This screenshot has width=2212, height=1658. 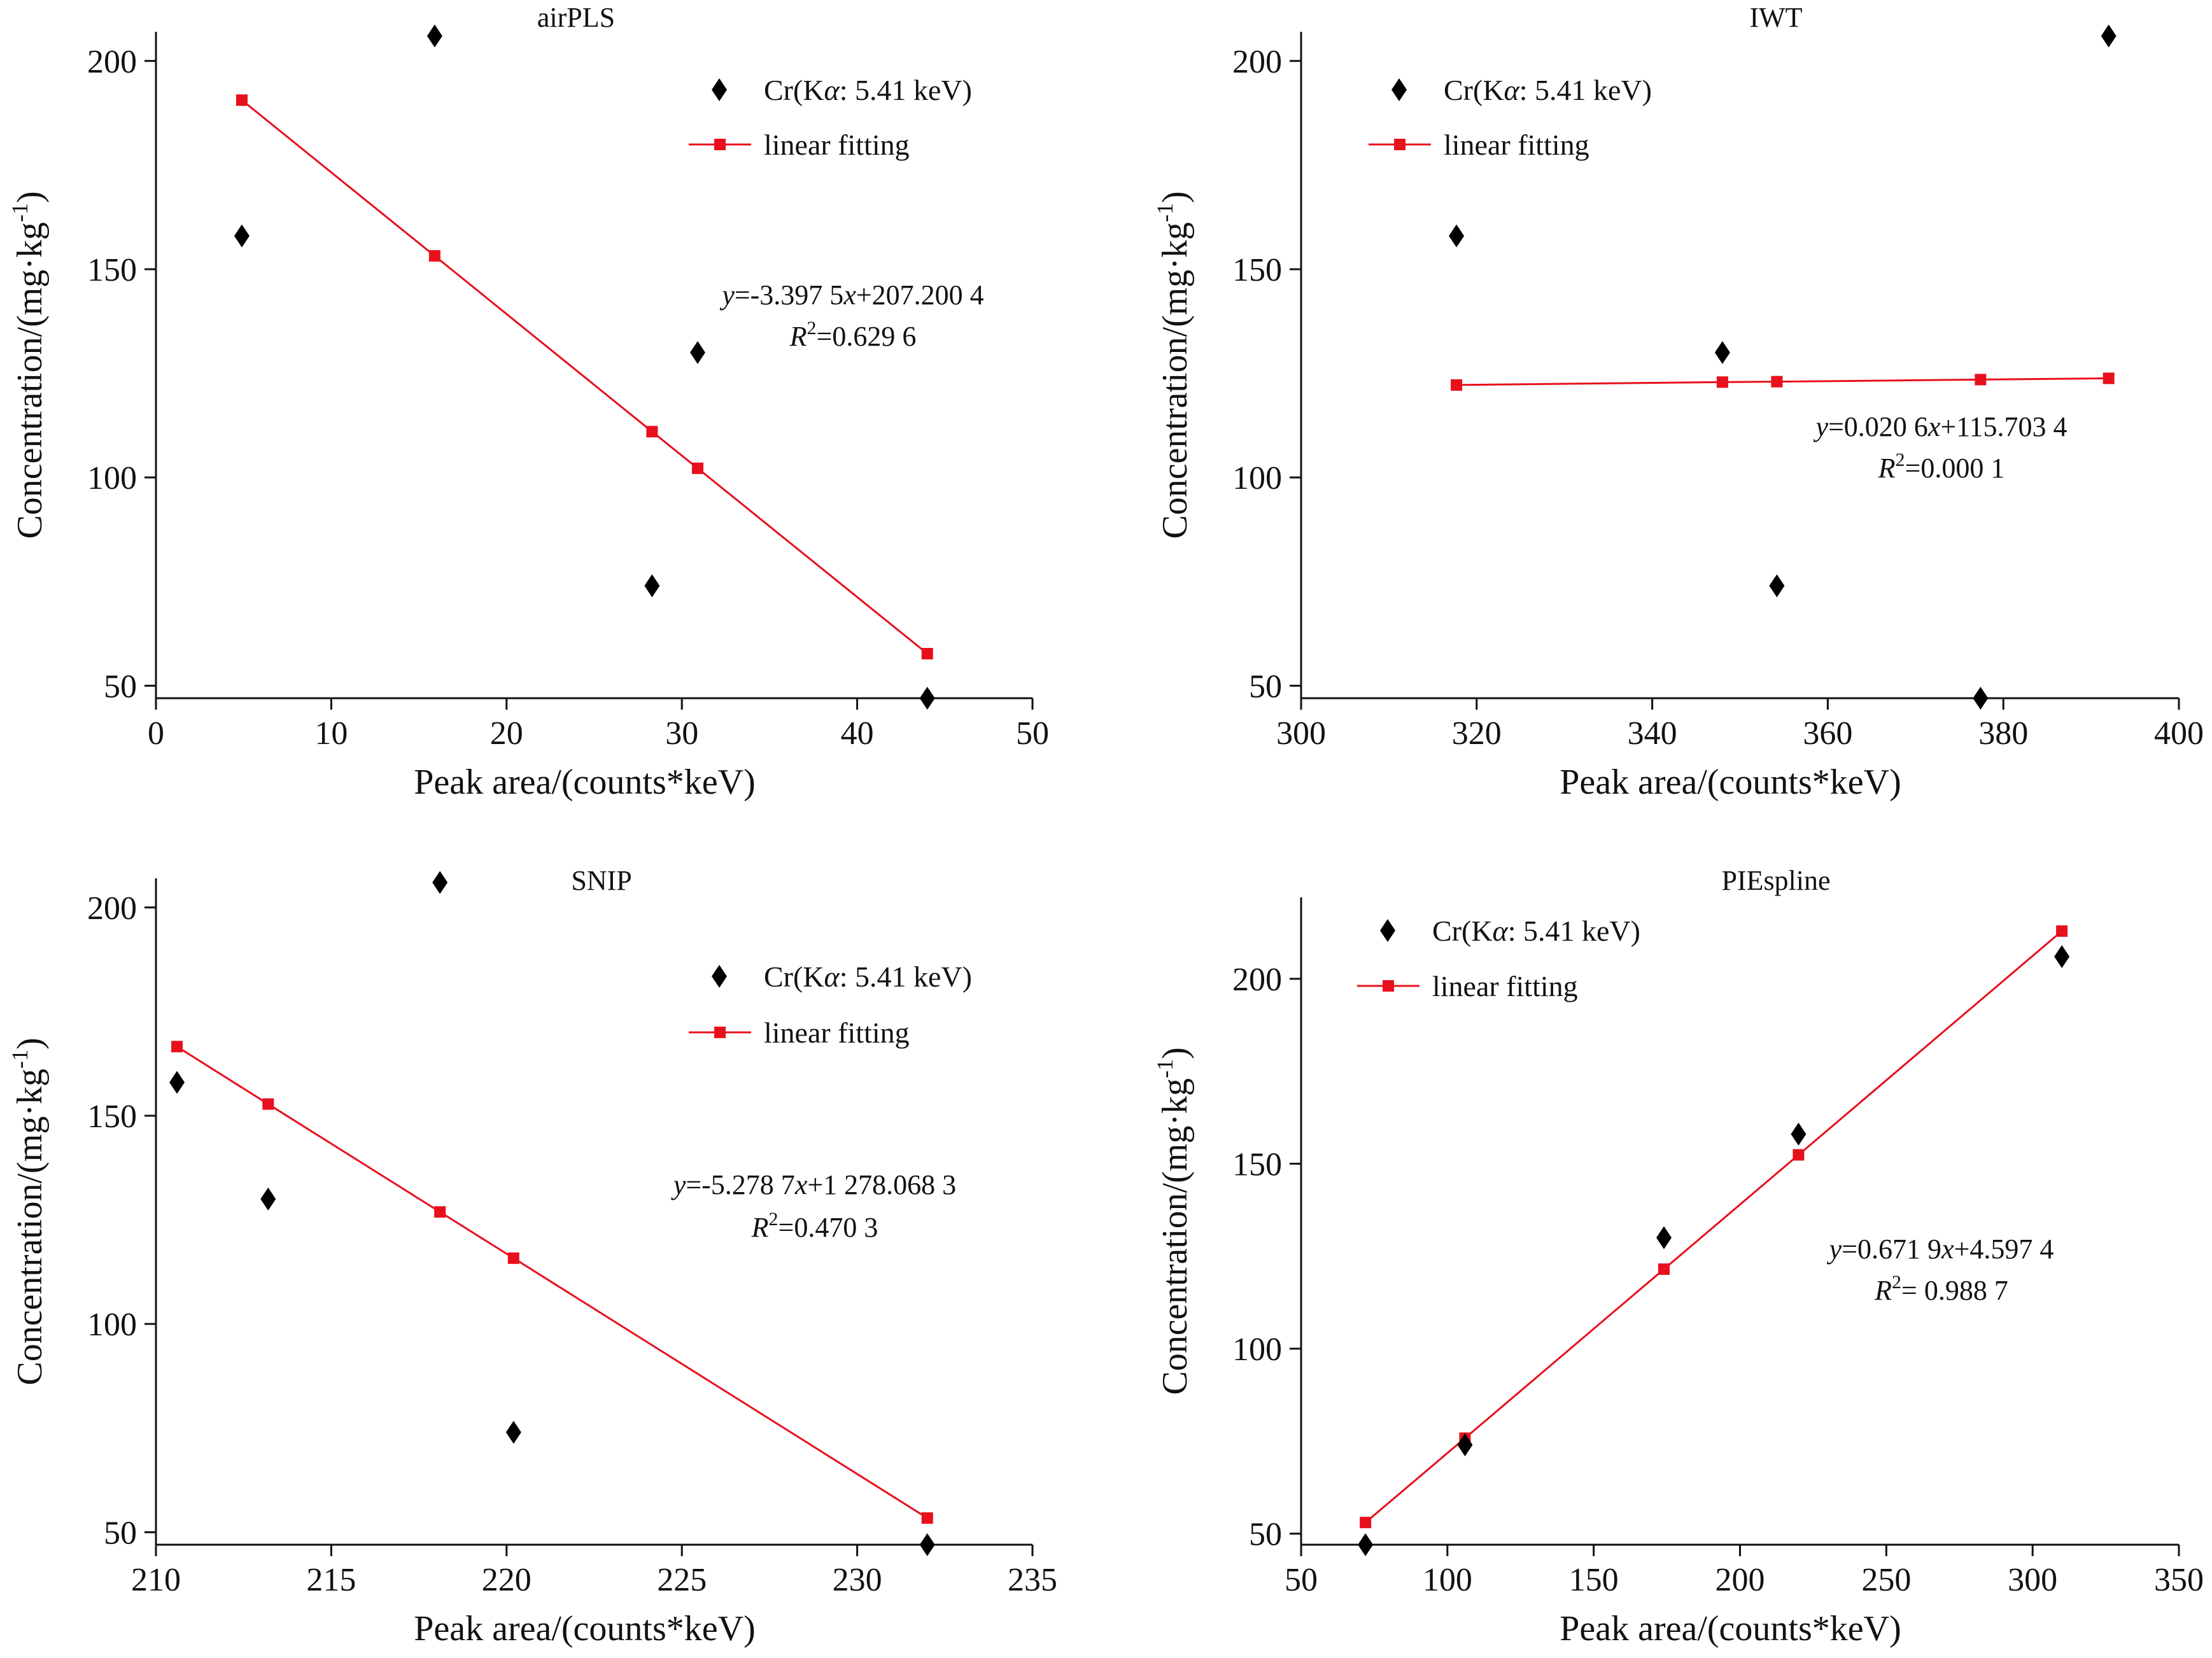 What do you see at coordinates (881, 1184) in the screenshot?
I see `equation-intercept: +1 278.068 3` at bounding box center [881, 1184].